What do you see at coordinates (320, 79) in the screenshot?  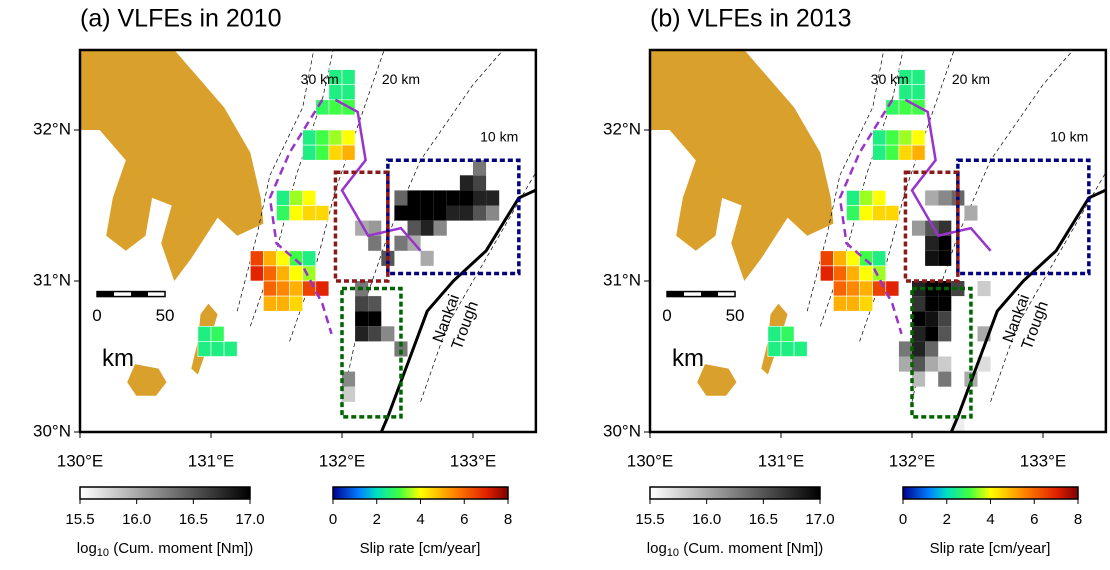 I see `depth-label: 30 km` at bounding box center [320, 79].